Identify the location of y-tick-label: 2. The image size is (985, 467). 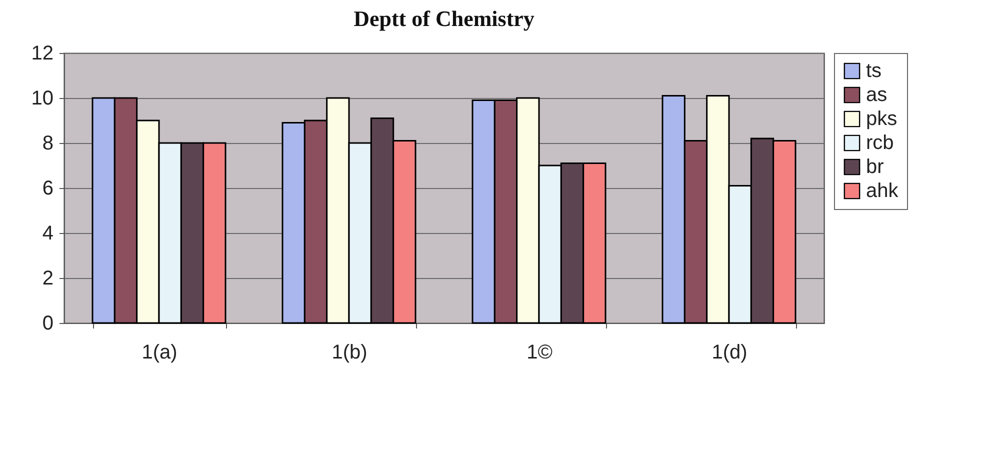
(48, 279).